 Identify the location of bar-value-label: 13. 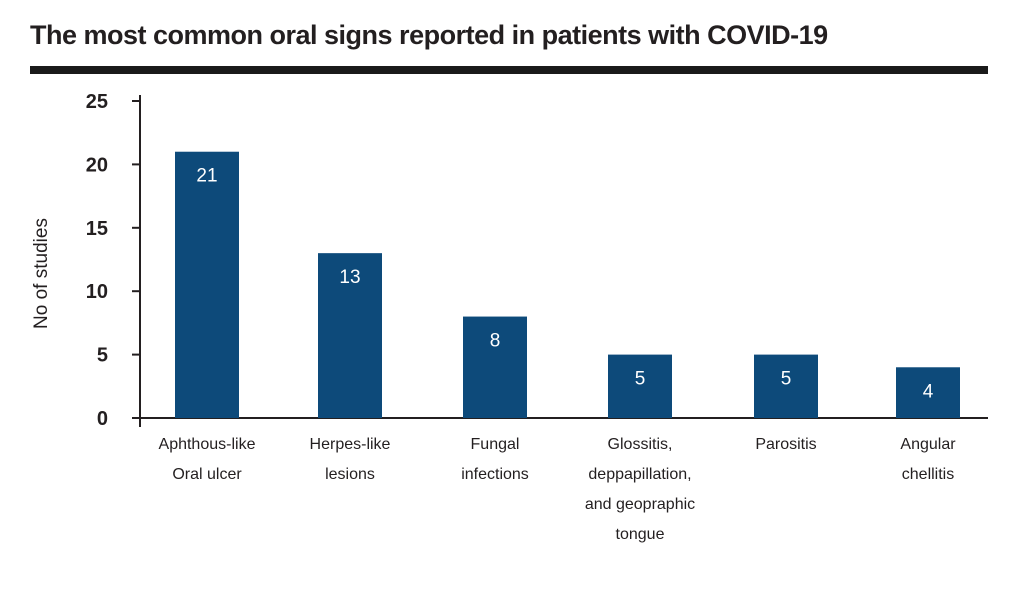
(349, 277).